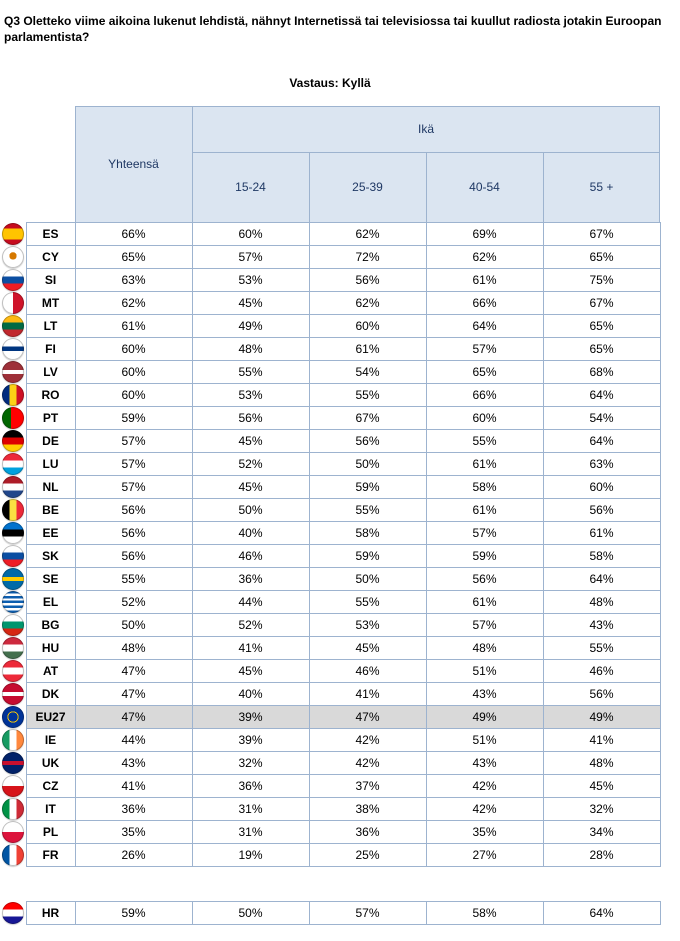 The height and width of the screenshot is (941, 680). What do you see at coordinates (250, 648) in the screenshot?
I see `cell-age-15-24: 41%` at bounding box center [250, 648].